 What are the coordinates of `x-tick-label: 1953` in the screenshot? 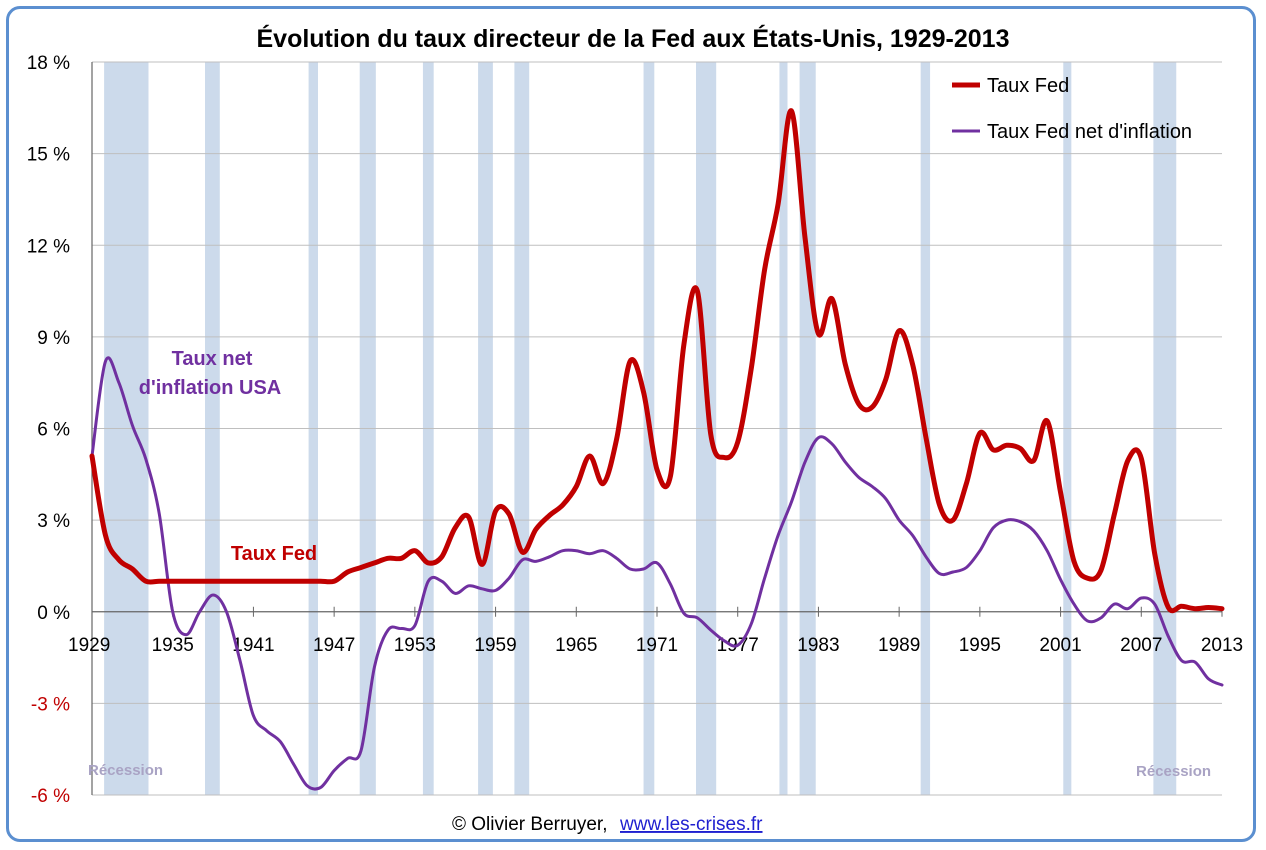 It's located at (415, 645).